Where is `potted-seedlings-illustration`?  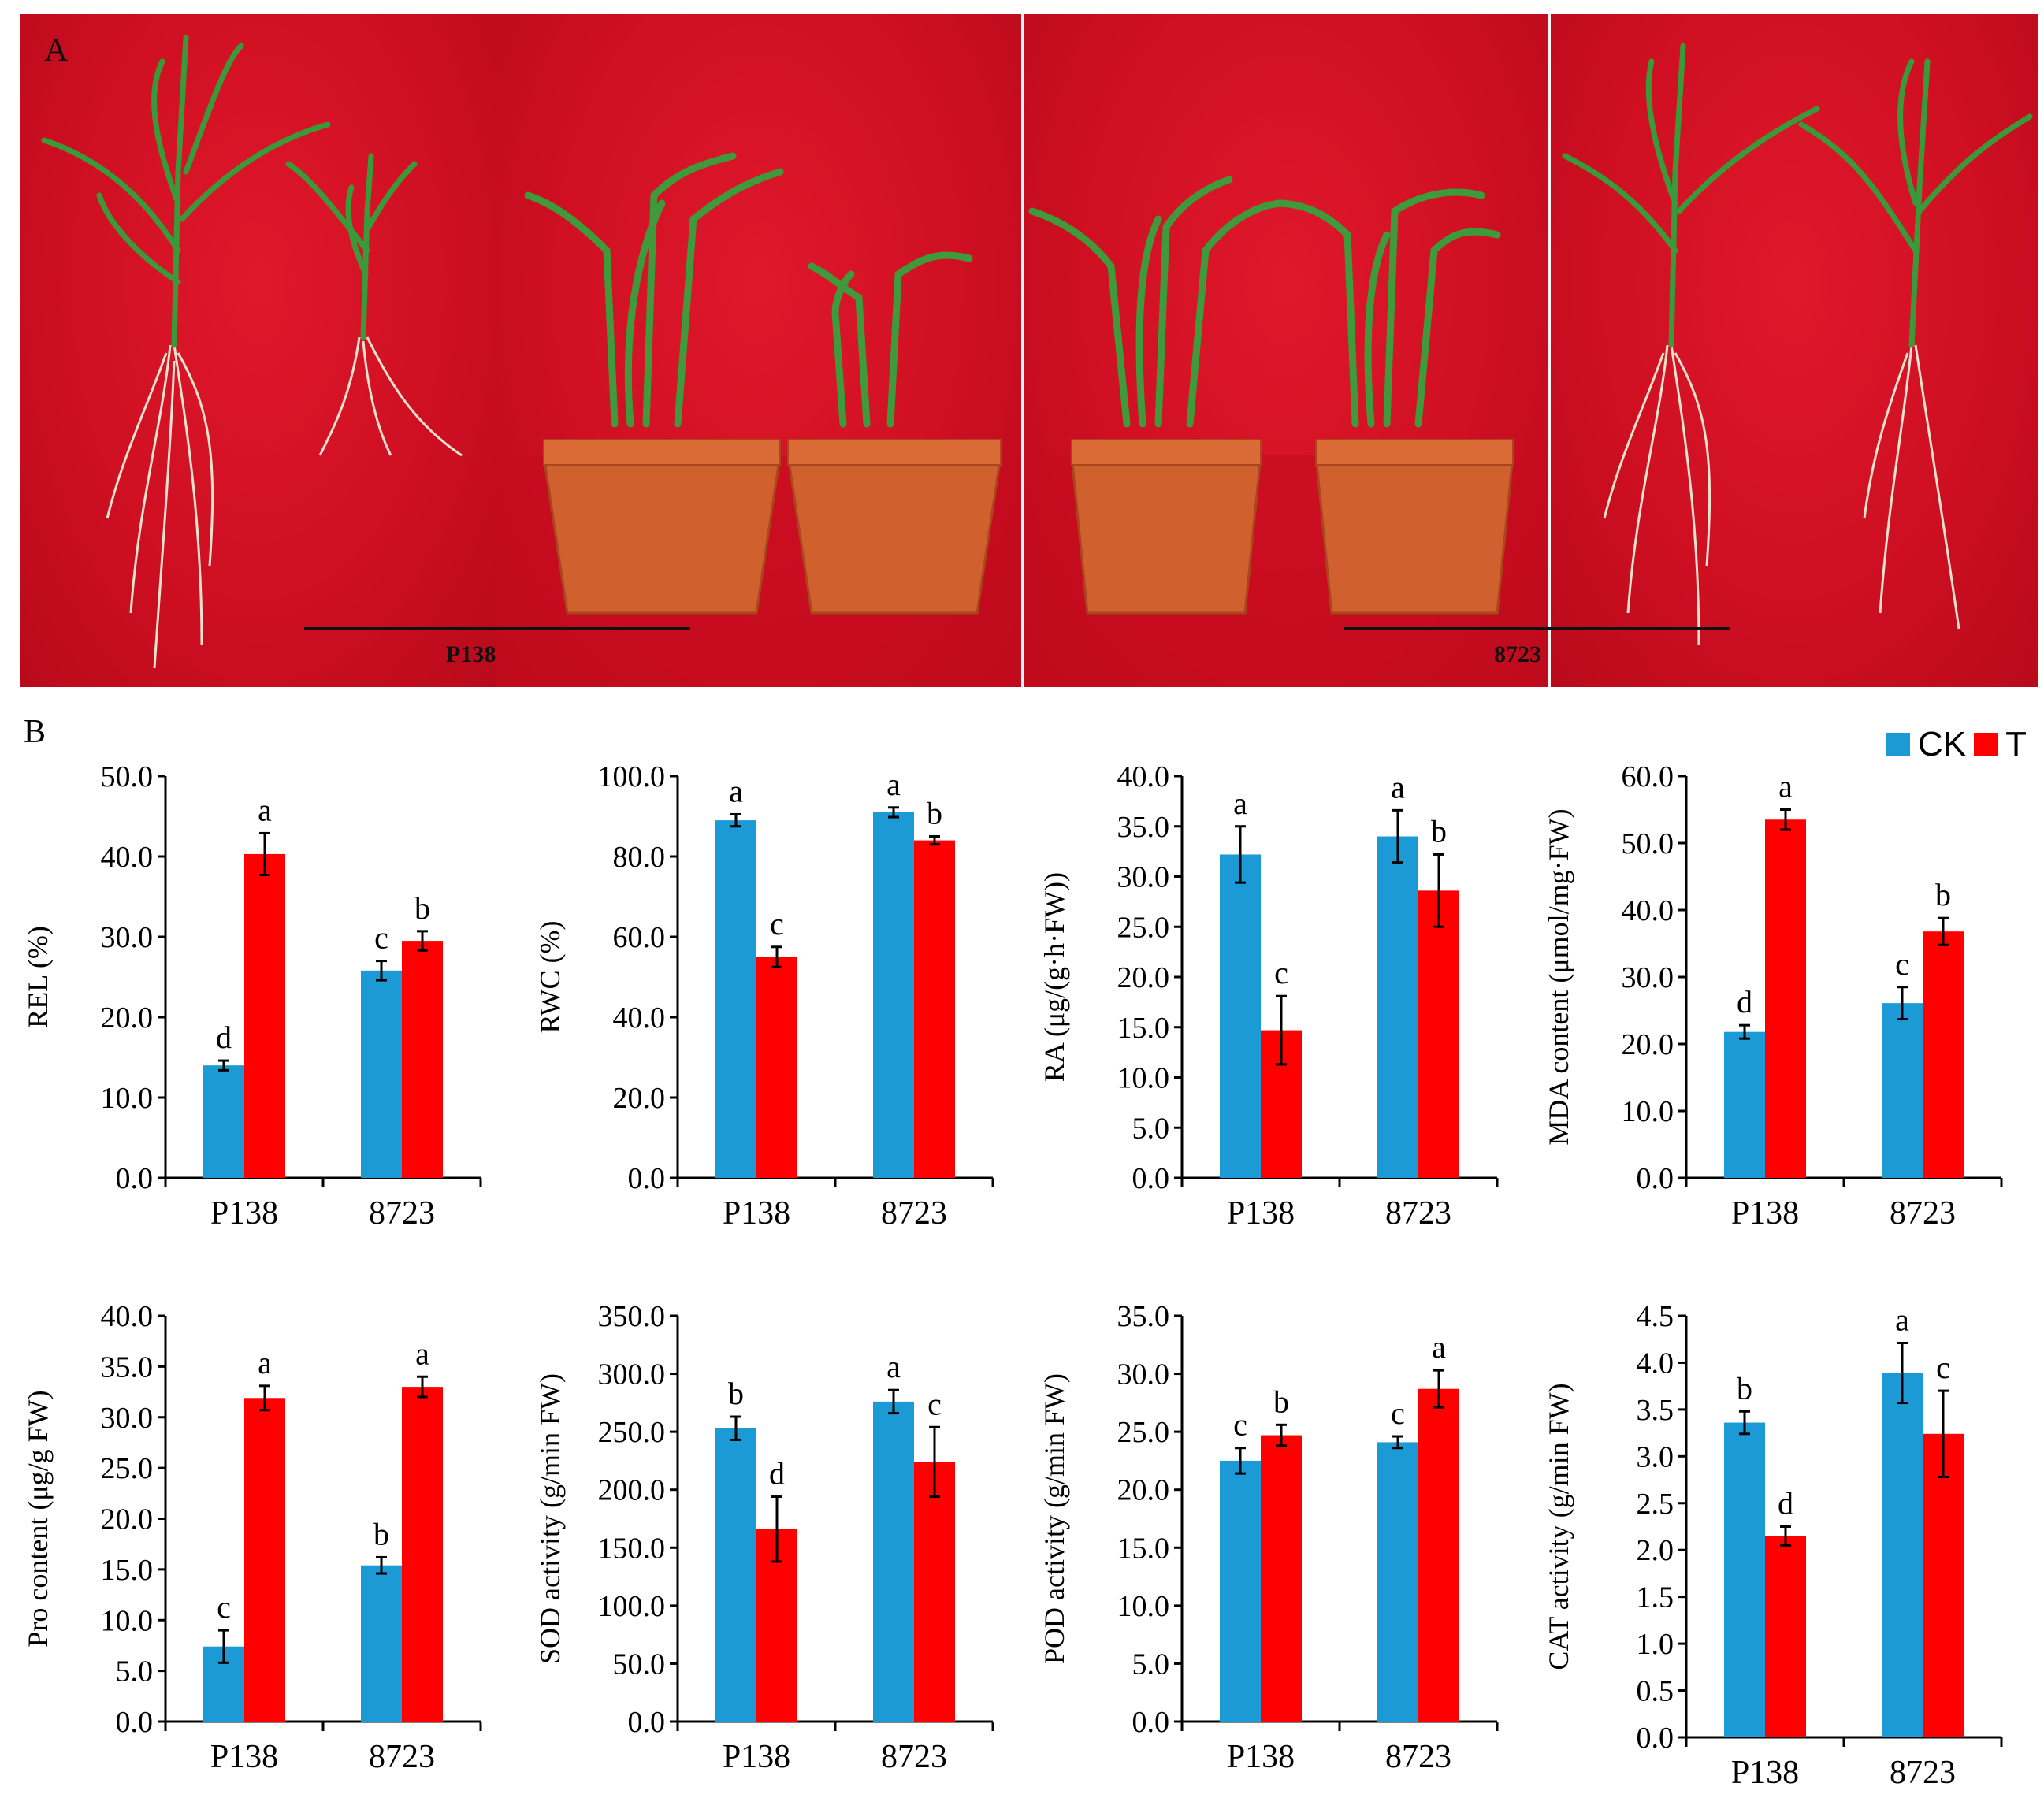
potted-seedlings-illustration is located at coordinates (758, 419).